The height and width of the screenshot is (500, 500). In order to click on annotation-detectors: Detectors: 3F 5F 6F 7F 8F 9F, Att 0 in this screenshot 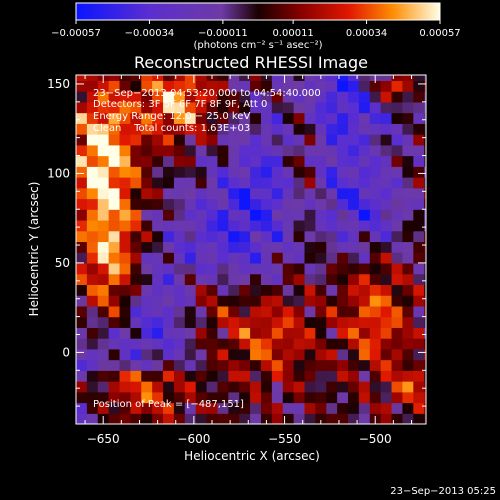, I will do `click(180, 104)`.